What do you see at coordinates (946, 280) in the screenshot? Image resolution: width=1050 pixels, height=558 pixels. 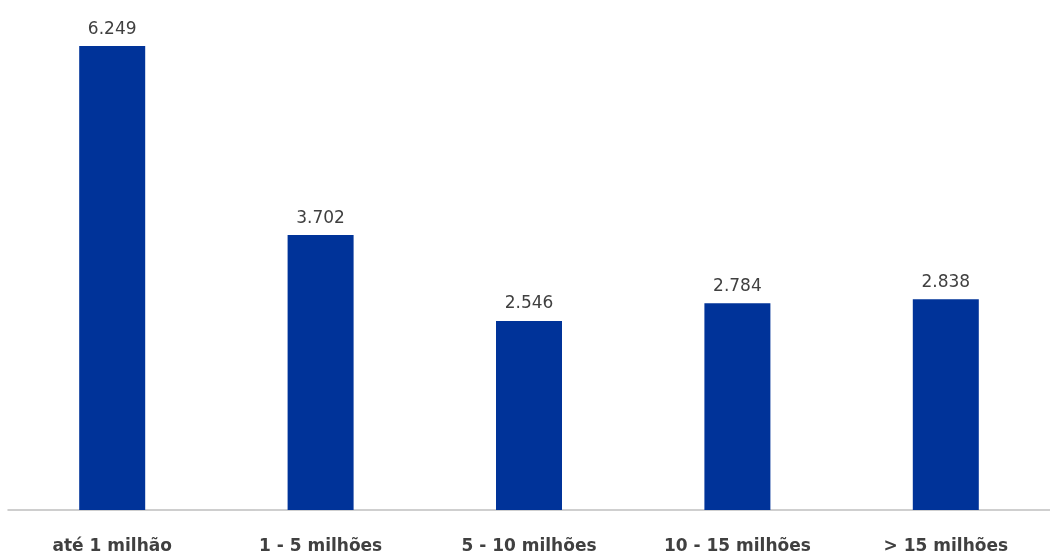 I see `data-label: 2.838` at bounding box center [946, 280].